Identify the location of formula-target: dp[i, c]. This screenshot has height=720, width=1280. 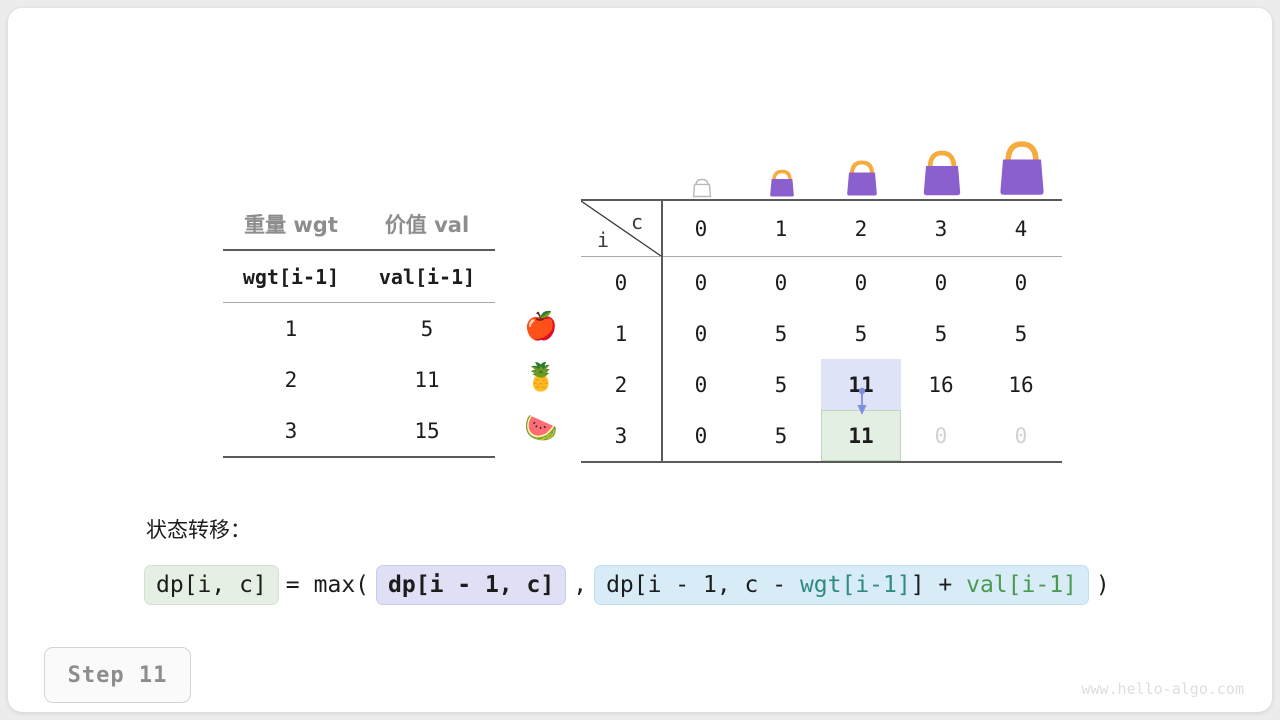
(211, 585).